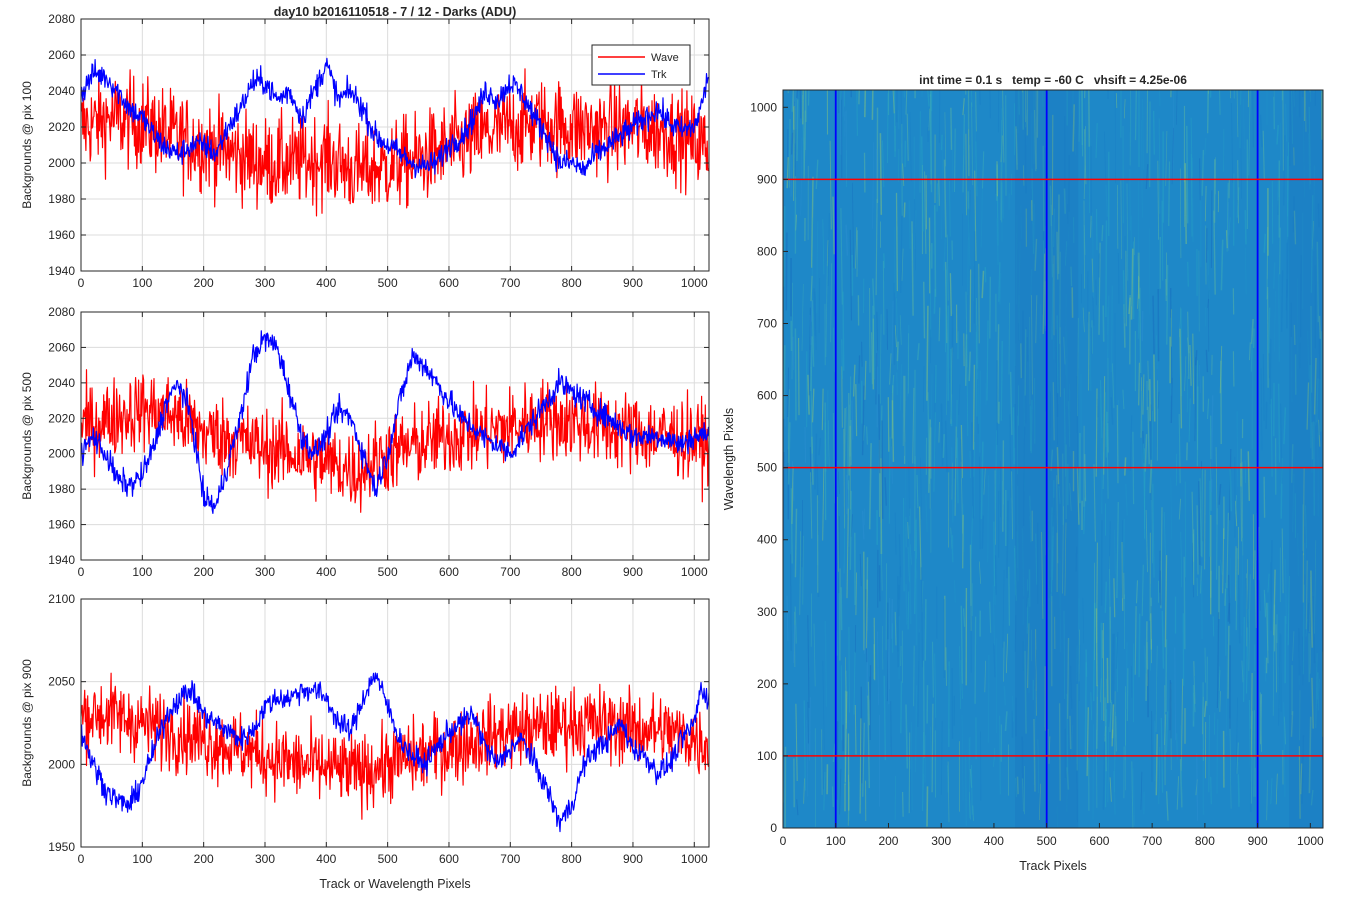 This screenshot has width=1350, height=900. What do you see at coordinates (836, 841) in the screenshot?
I see `x-tick-label: 100` at bounding box center [836, 841].